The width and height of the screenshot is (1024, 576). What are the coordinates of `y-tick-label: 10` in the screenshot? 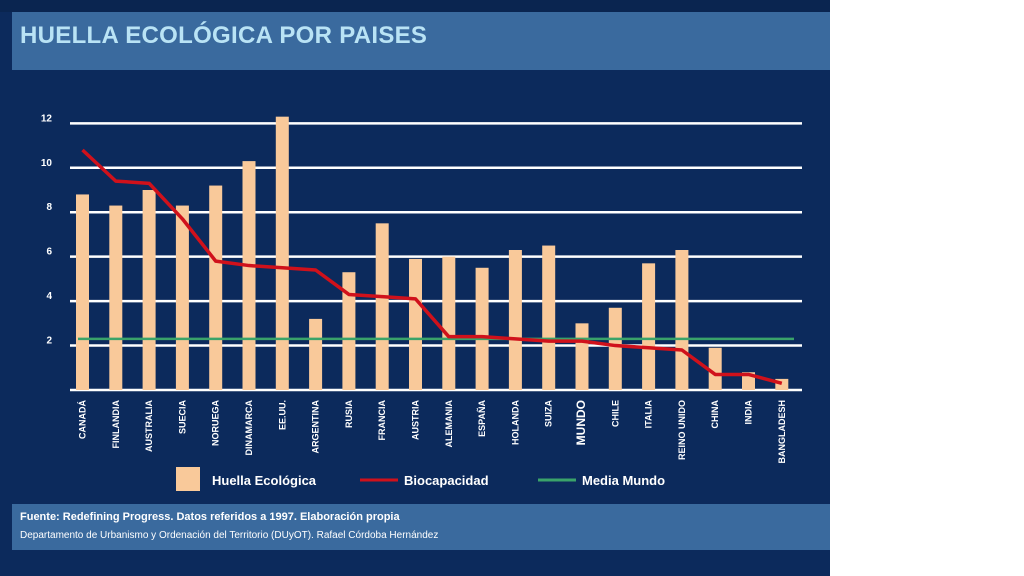 It's located at (47, 163).